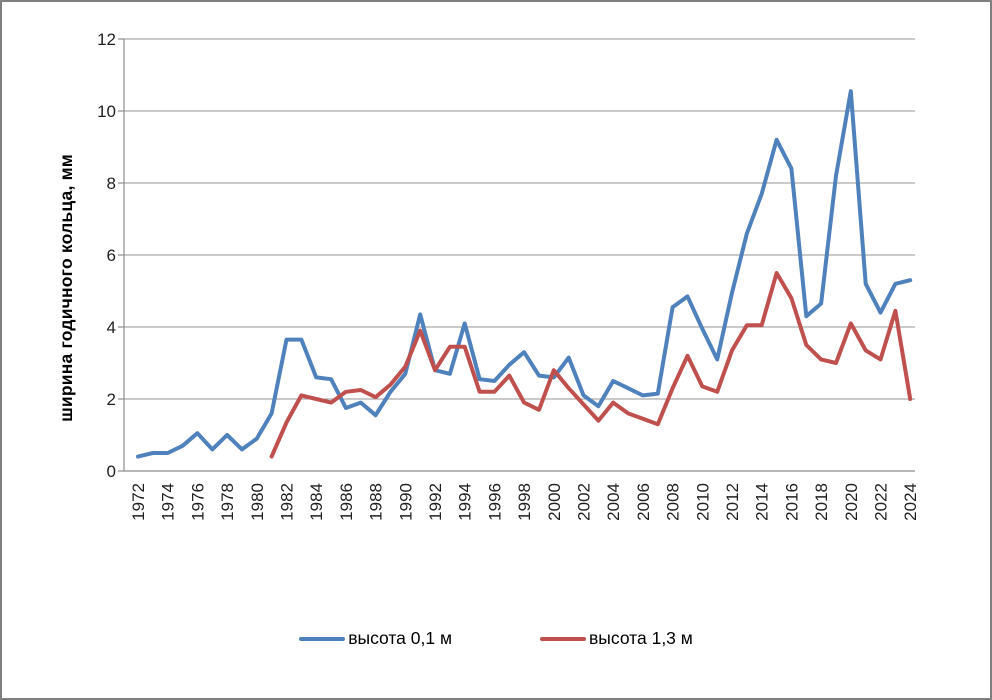 The image size is (992, 700). I want to click on x-tick-label: 2000, so click(554, 502).